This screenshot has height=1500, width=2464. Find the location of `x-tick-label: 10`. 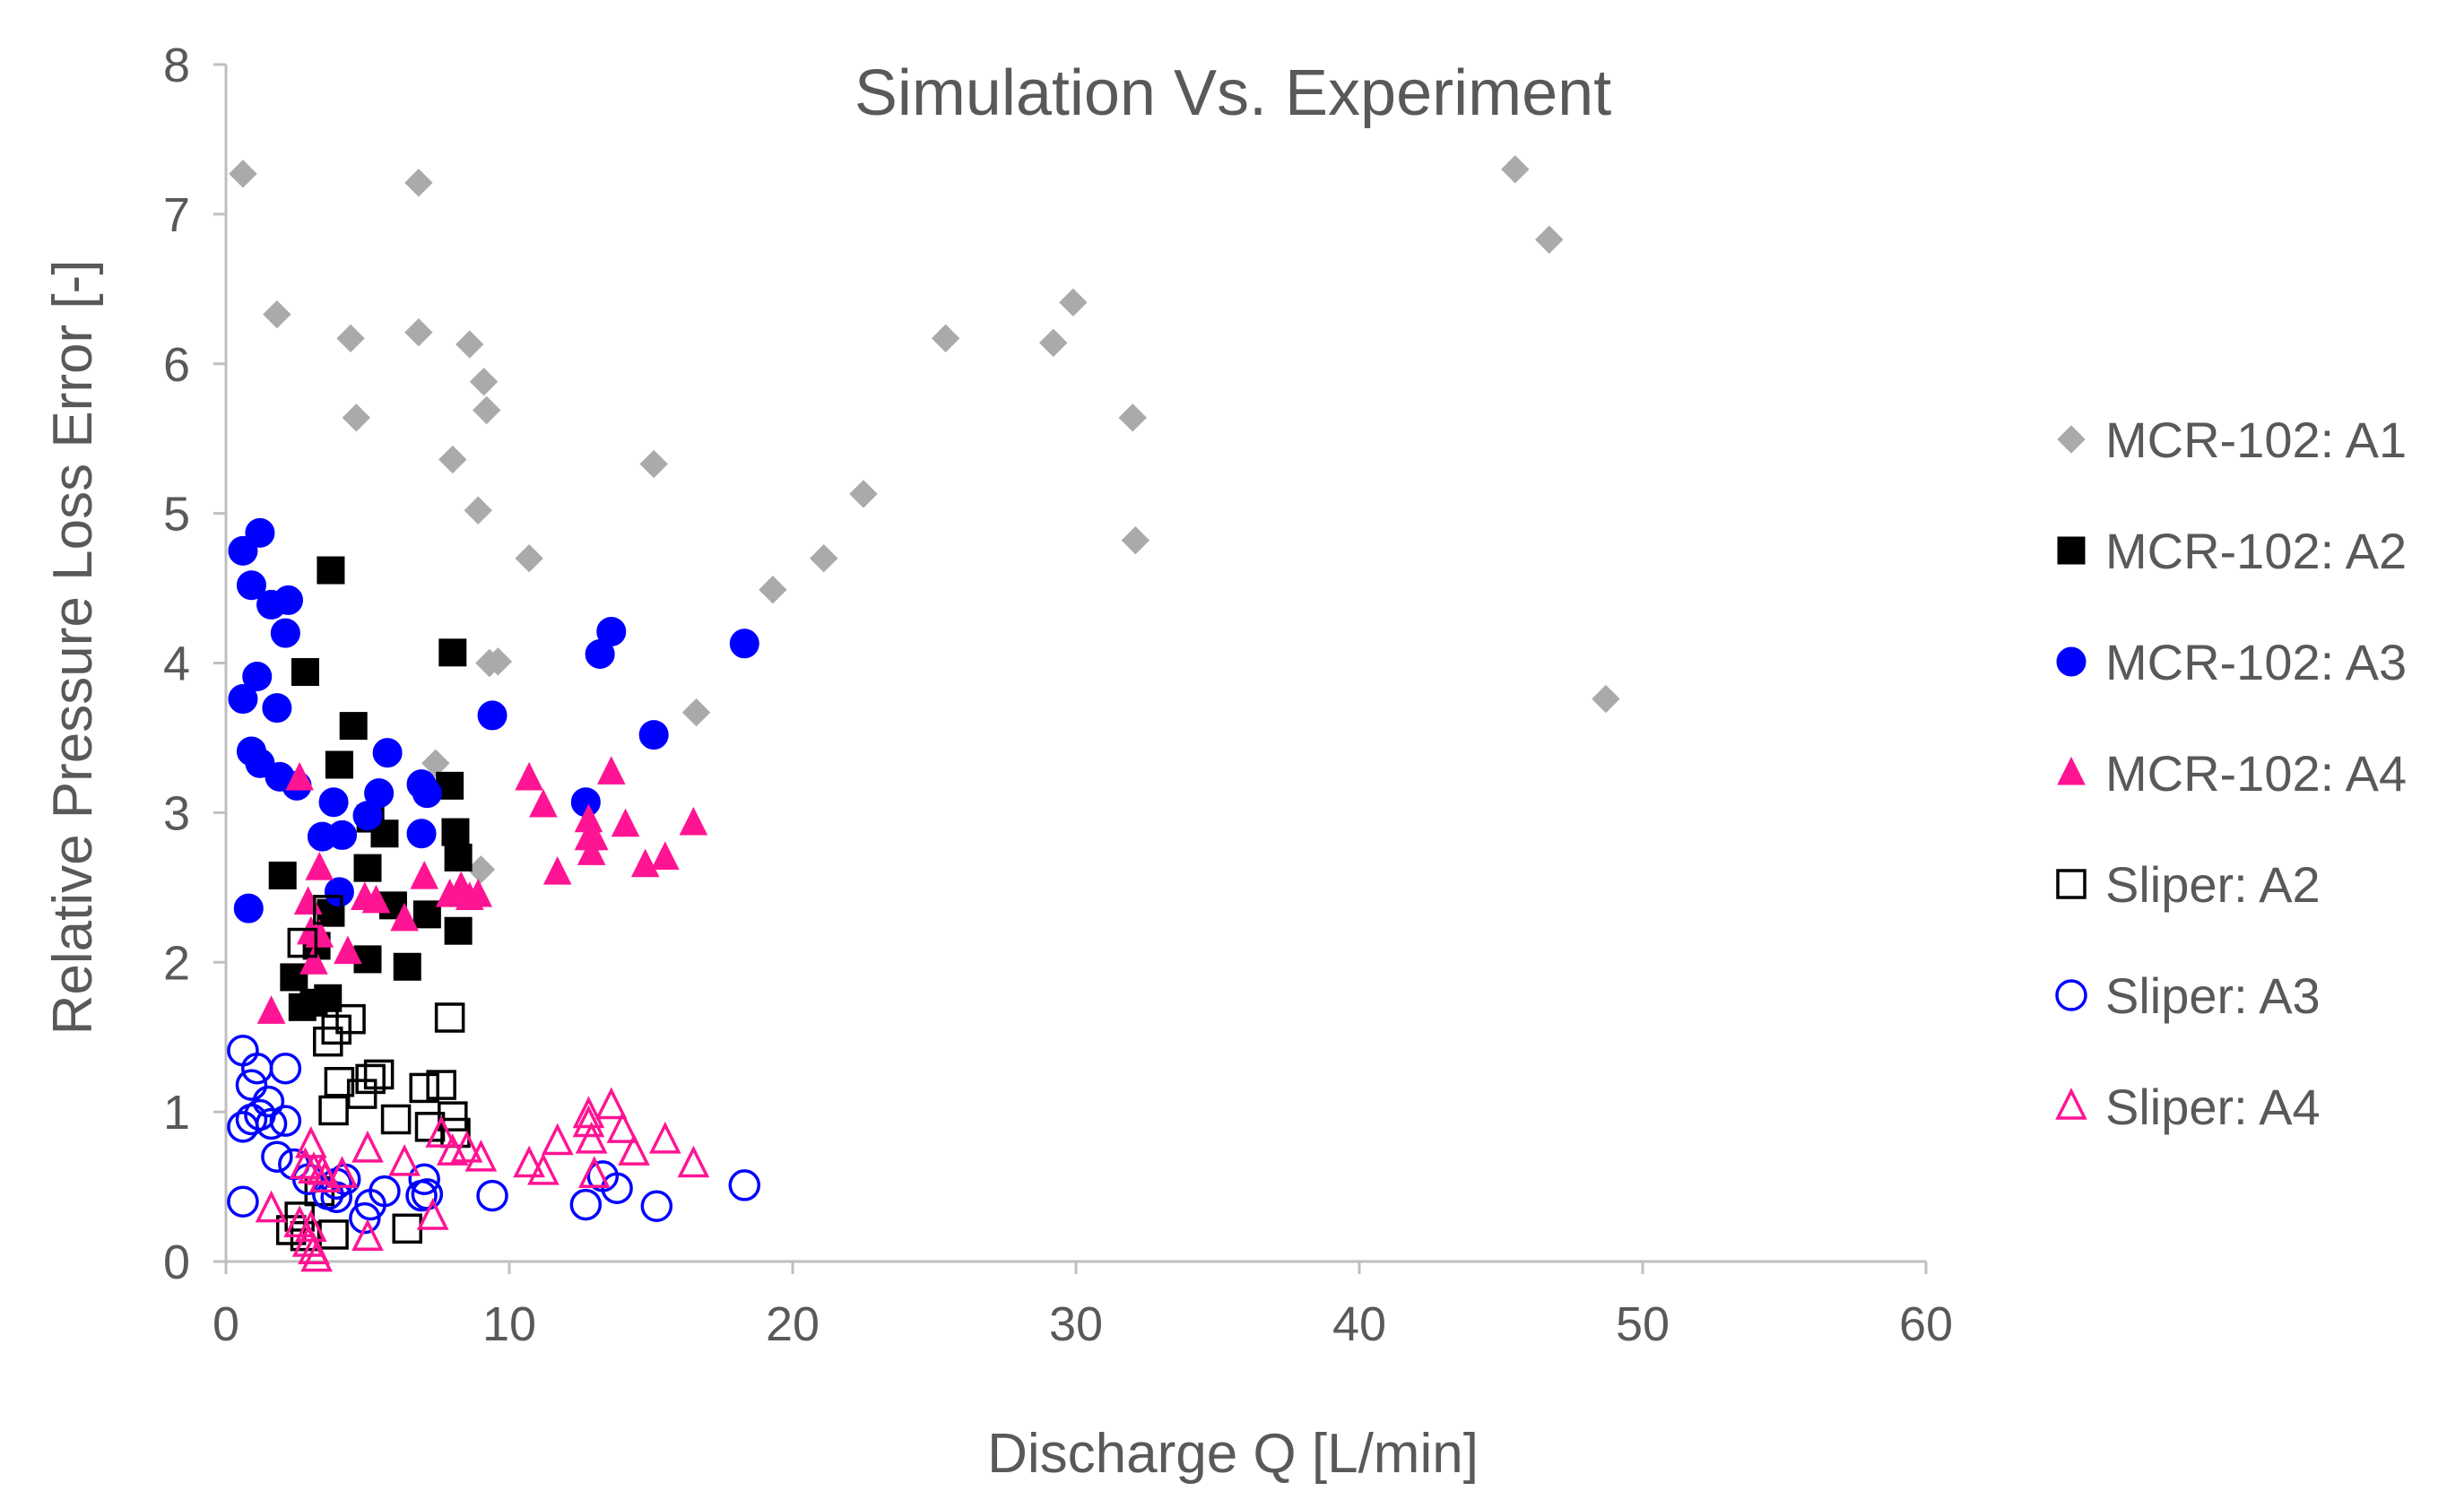

x-tick-label: 10 is located at coordinates (509, 1324).